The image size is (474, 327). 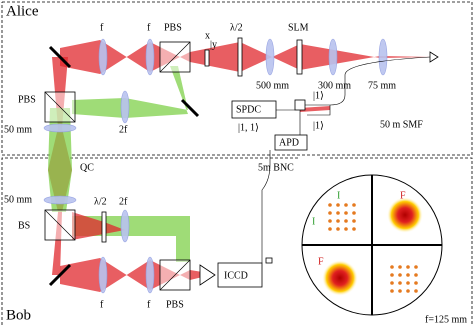 What do you see at coordinates (248, 127) in the screenshot?
I see `label: |1, 1⟩` at bounding box center [248, 127].